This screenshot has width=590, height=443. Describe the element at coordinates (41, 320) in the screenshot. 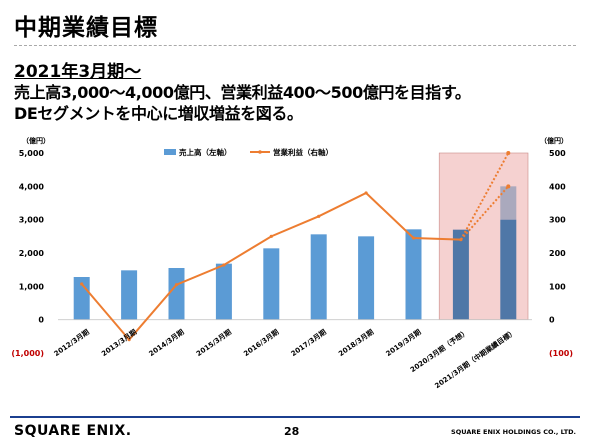

I see `left-axis-tick-label: 0` at that location.